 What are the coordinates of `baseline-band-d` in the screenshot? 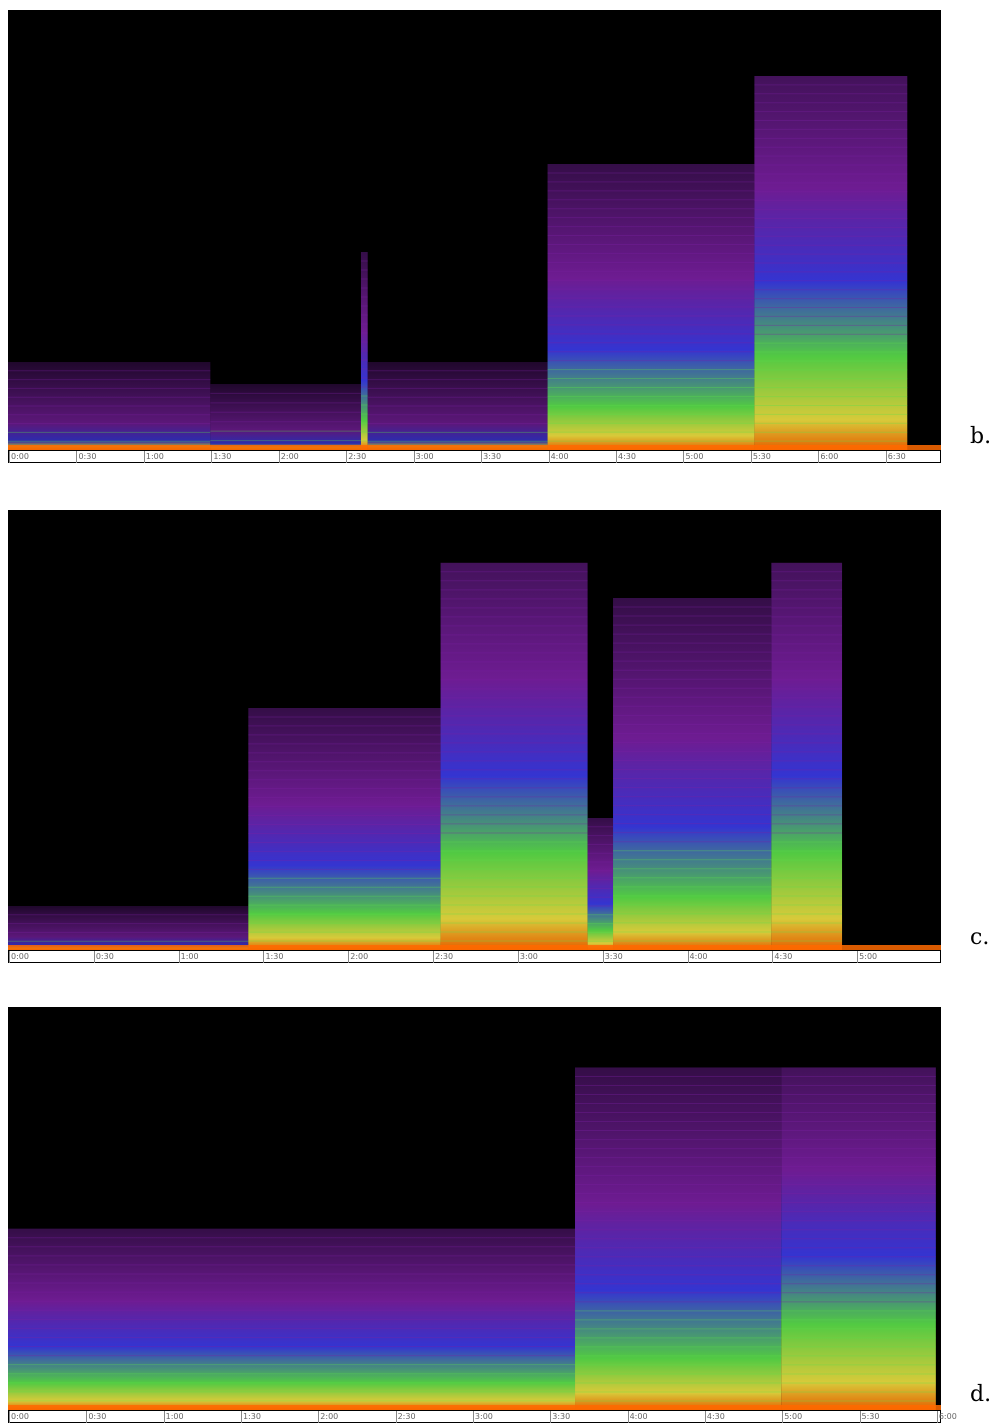 It's located at (474, 1407).